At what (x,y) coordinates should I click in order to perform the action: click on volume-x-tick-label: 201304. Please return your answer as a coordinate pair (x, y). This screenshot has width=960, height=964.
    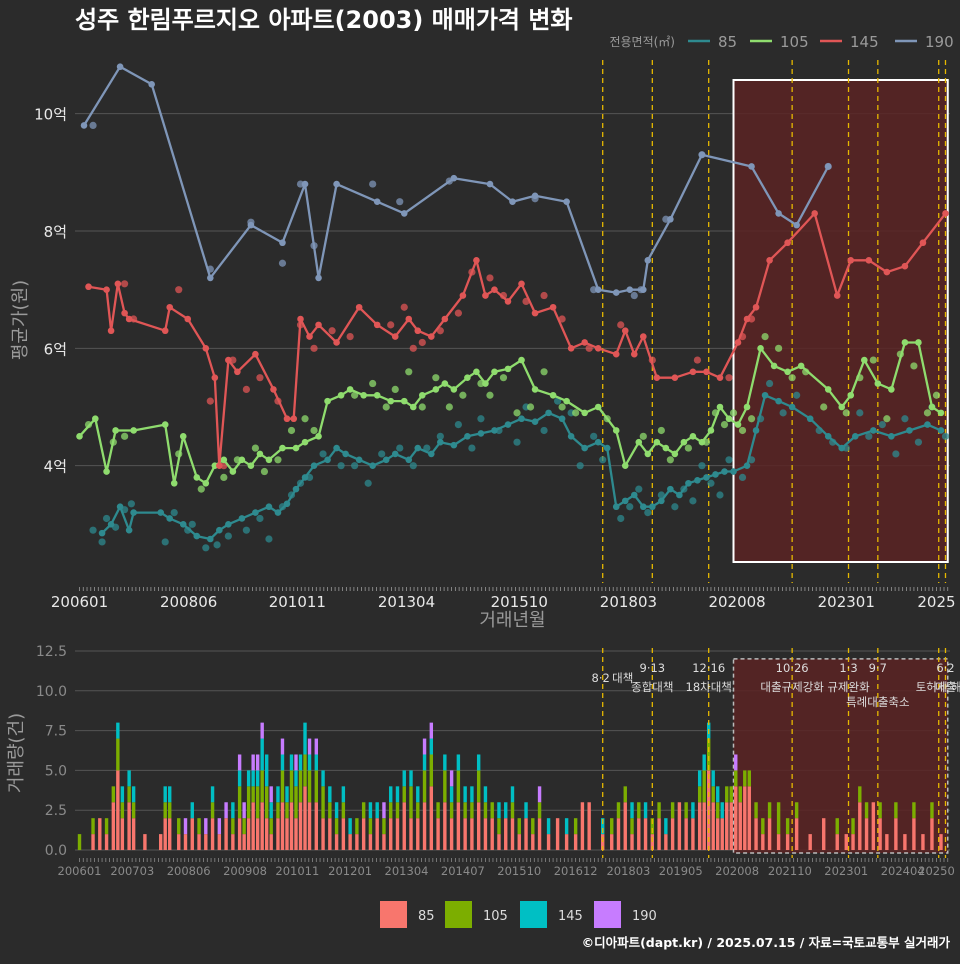
    Looking at the image, I should click on (407, 871).